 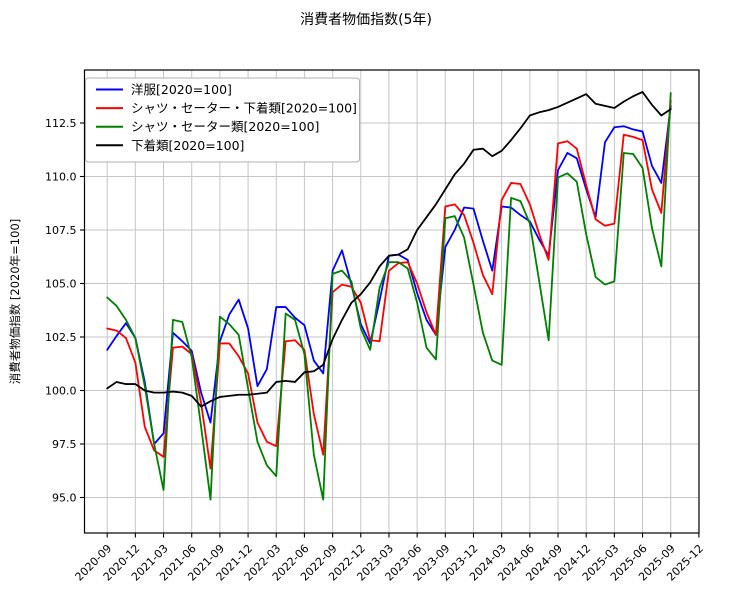 What do you see at coordinates (15, 301) in the screenshot?
I see `y-axis-label: 消費者物価指数 [2020年=100]` at bounding box center [15, 301].